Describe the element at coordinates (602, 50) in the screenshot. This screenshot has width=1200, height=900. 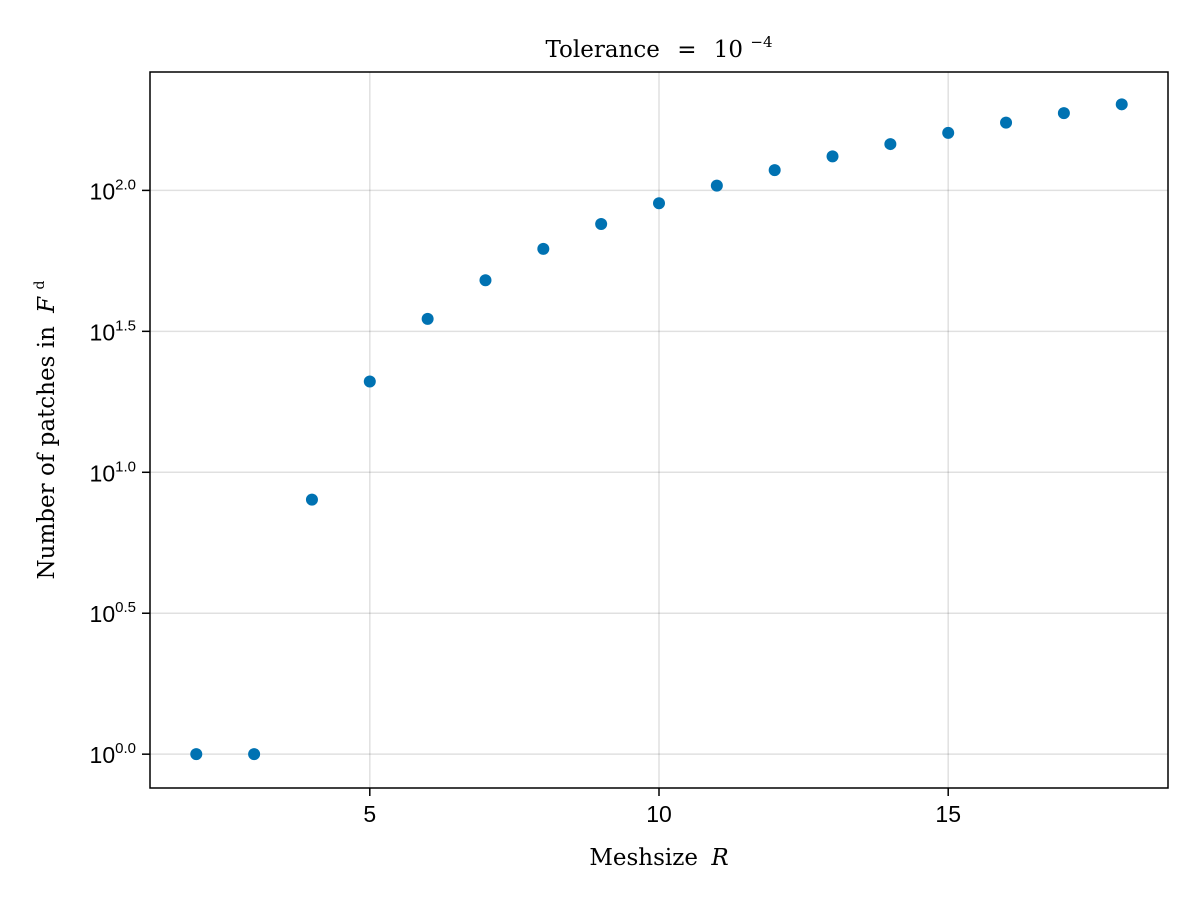
I see `title-prefix: Tolerance` at that location.